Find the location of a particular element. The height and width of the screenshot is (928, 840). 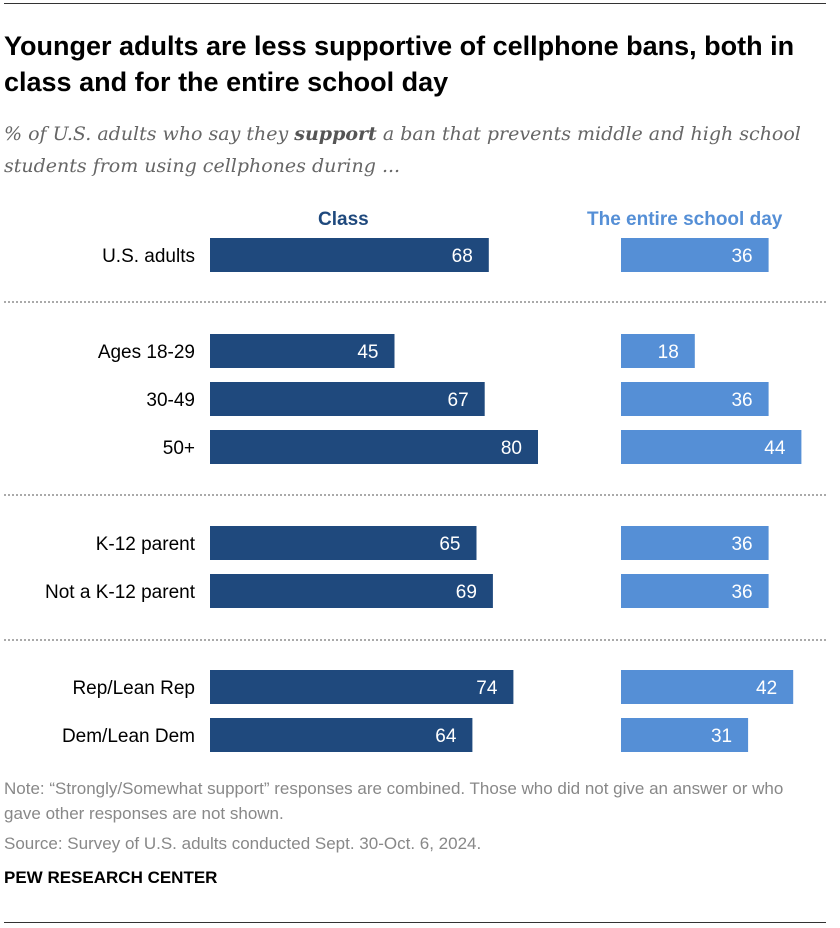

data-label: 68 is located at coordinates (462, 256).